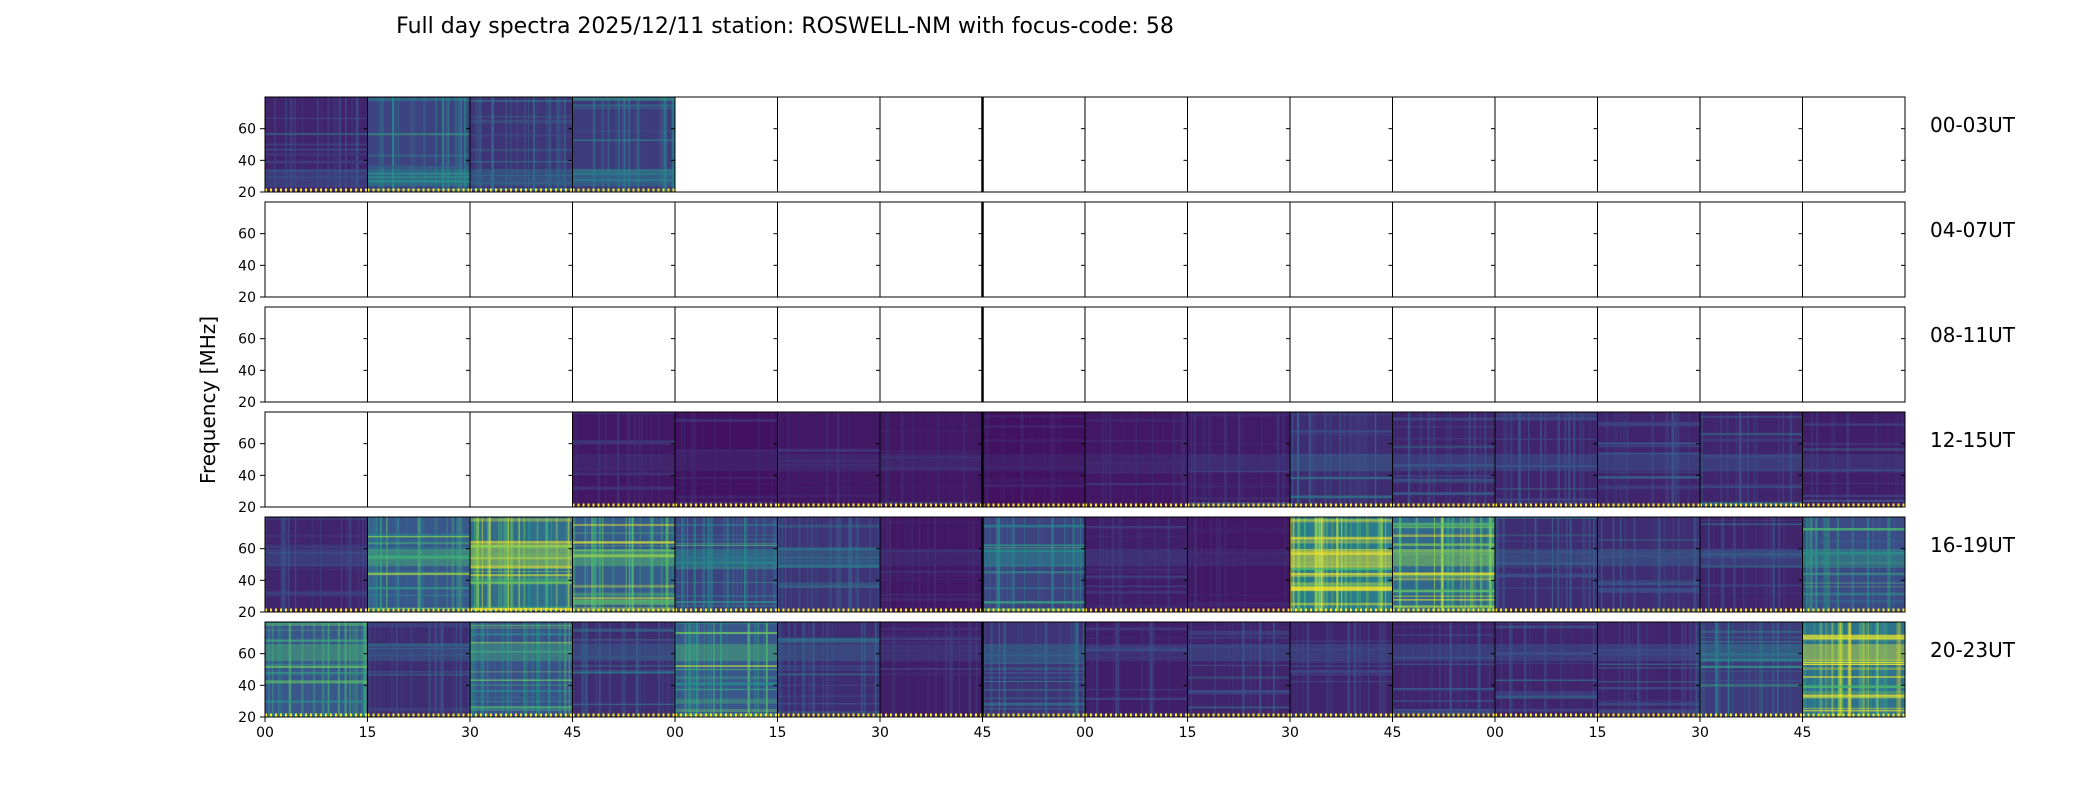 This screenshot has height=800, width=2100. I want to click on row-label: 04-07UT, so click(1973, 230).